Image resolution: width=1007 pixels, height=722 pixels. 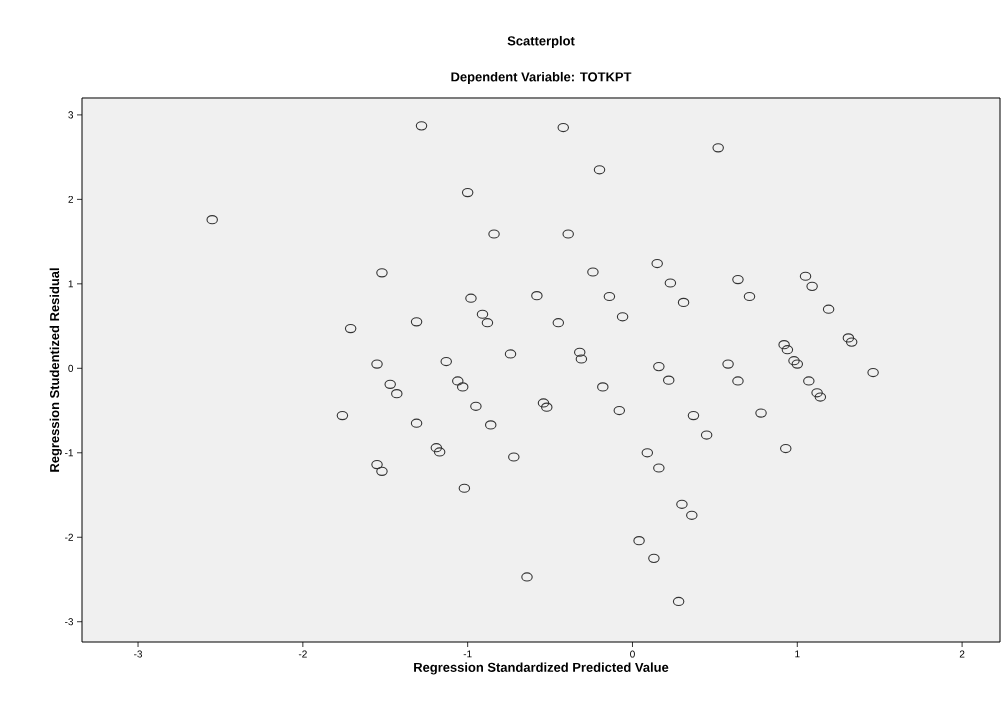 I want to click on chart-subtitle: Dependent Variable: TOTKPT, so click(x=541, y=78).